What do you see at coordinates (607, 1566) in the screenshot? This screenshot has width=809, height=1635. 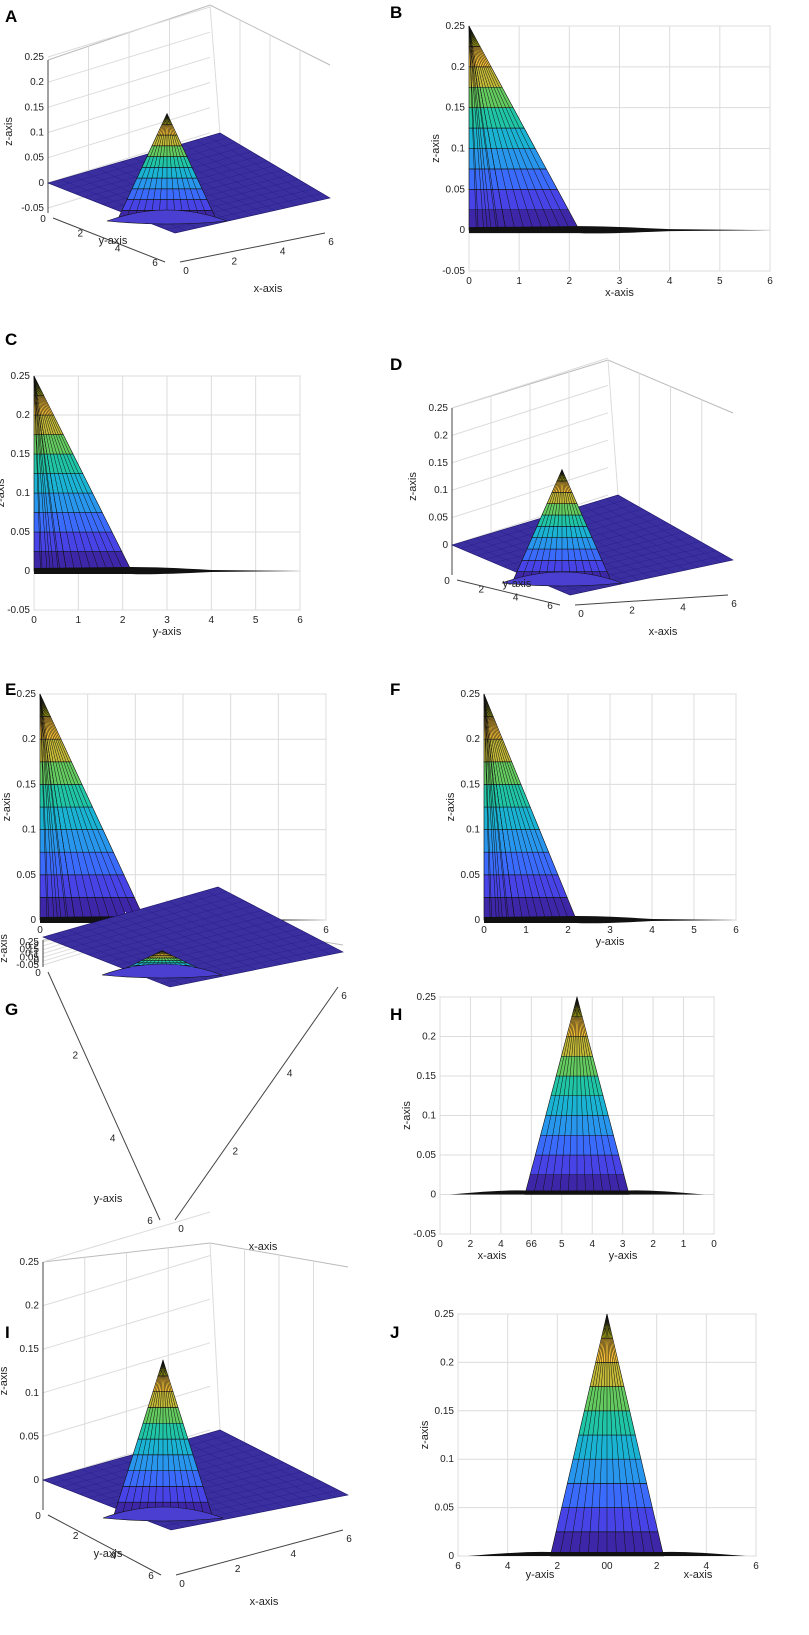 I see `x-tick-label: 00` at bounding box center [607, 1566].